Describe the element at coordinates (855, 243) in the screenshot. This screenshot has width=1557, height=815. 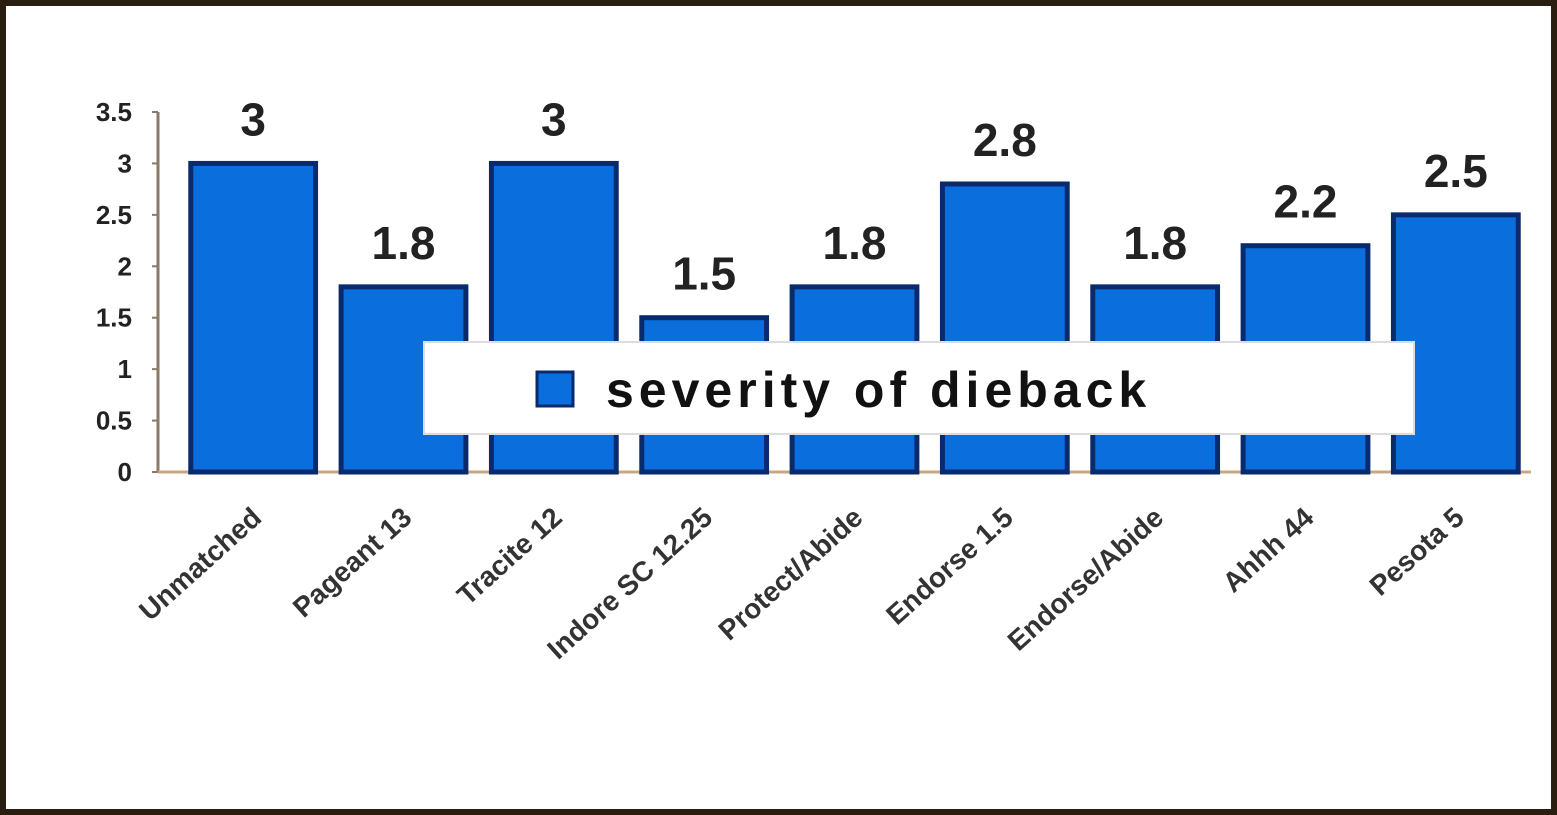
I see `data-label-5: 1.8` at that location.